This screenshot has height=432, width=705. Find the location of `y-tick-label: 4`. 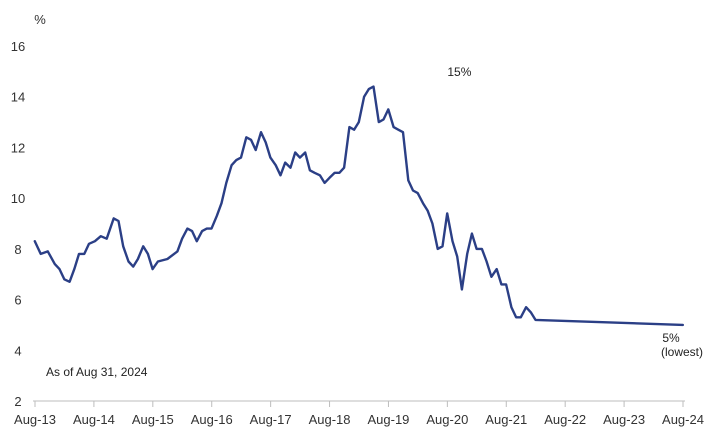

y-tick-label: 4 is located at coordinates (17, 350).